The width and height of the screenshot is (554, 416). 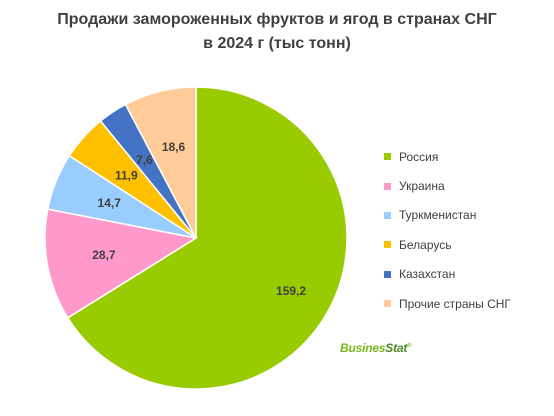 I want to click on legend-item-беларусь: Беларусь, so click(x=447, y=244).